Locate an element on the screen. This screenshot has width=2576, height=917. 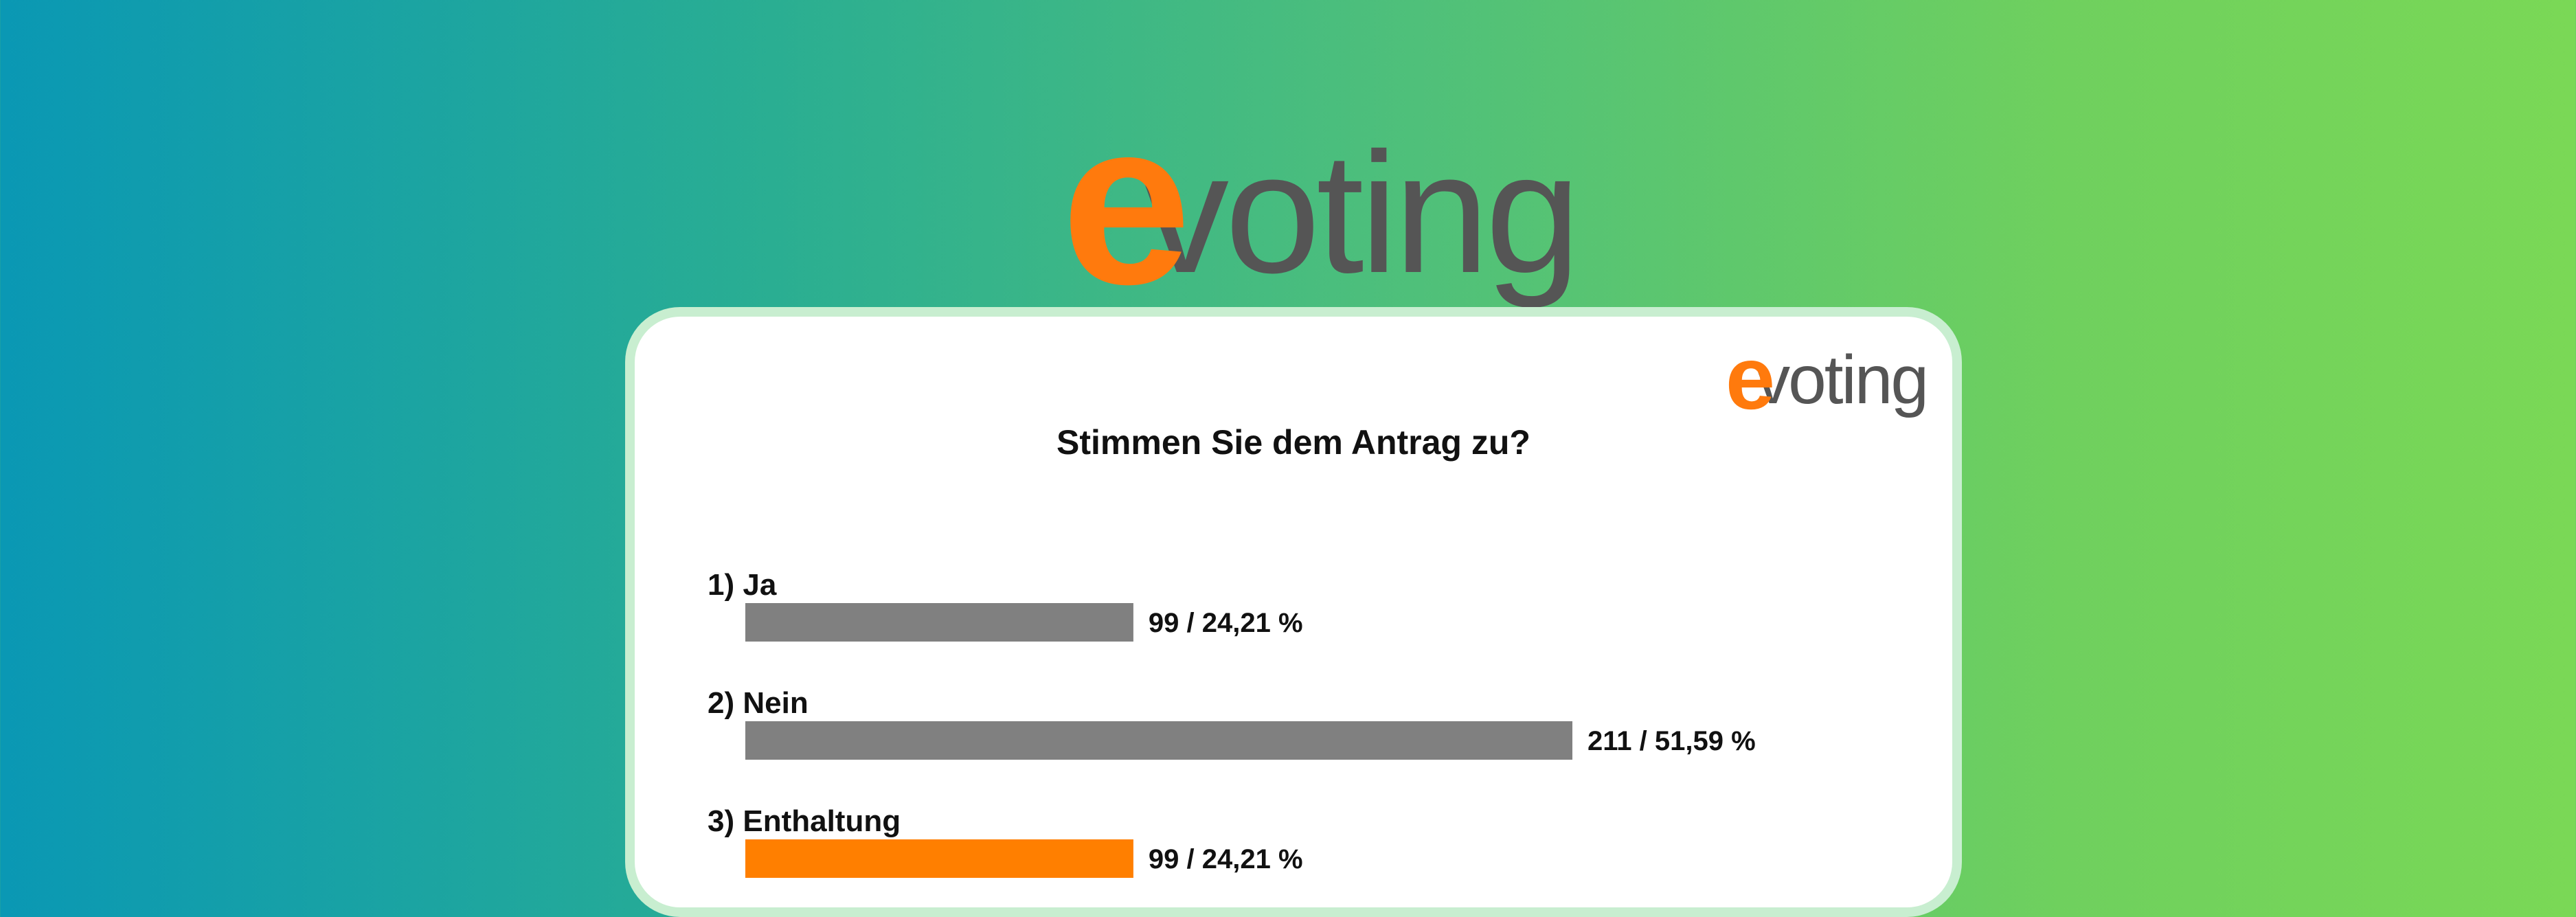
result-value-label: 211 / 51,59 % is located at coordinates (1672, 741).